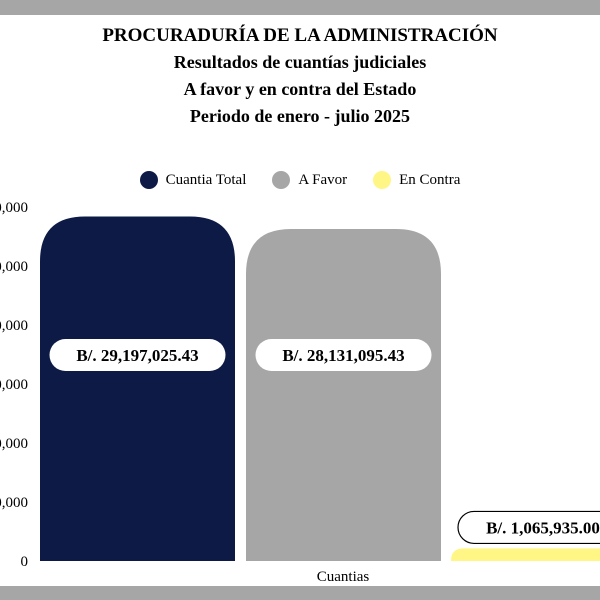 This screenshot has width=600, height=600. Describe the element at coordinates (525, 554) in the screenshot. I see `bar-en-contra` at that location.